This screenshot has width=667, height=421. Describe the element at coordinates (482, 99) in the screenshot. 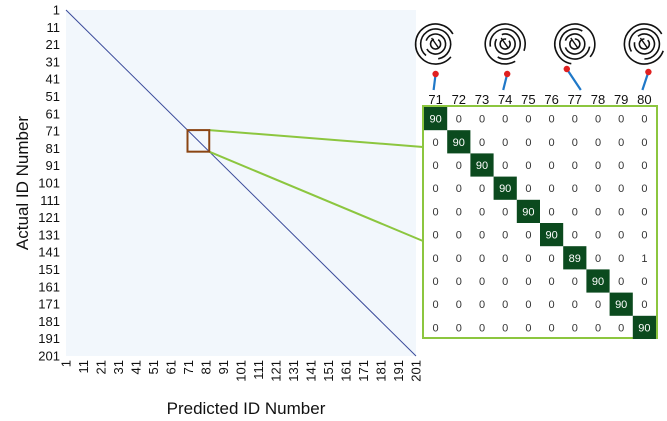

I see `zoom-column-label: 73` at that location.